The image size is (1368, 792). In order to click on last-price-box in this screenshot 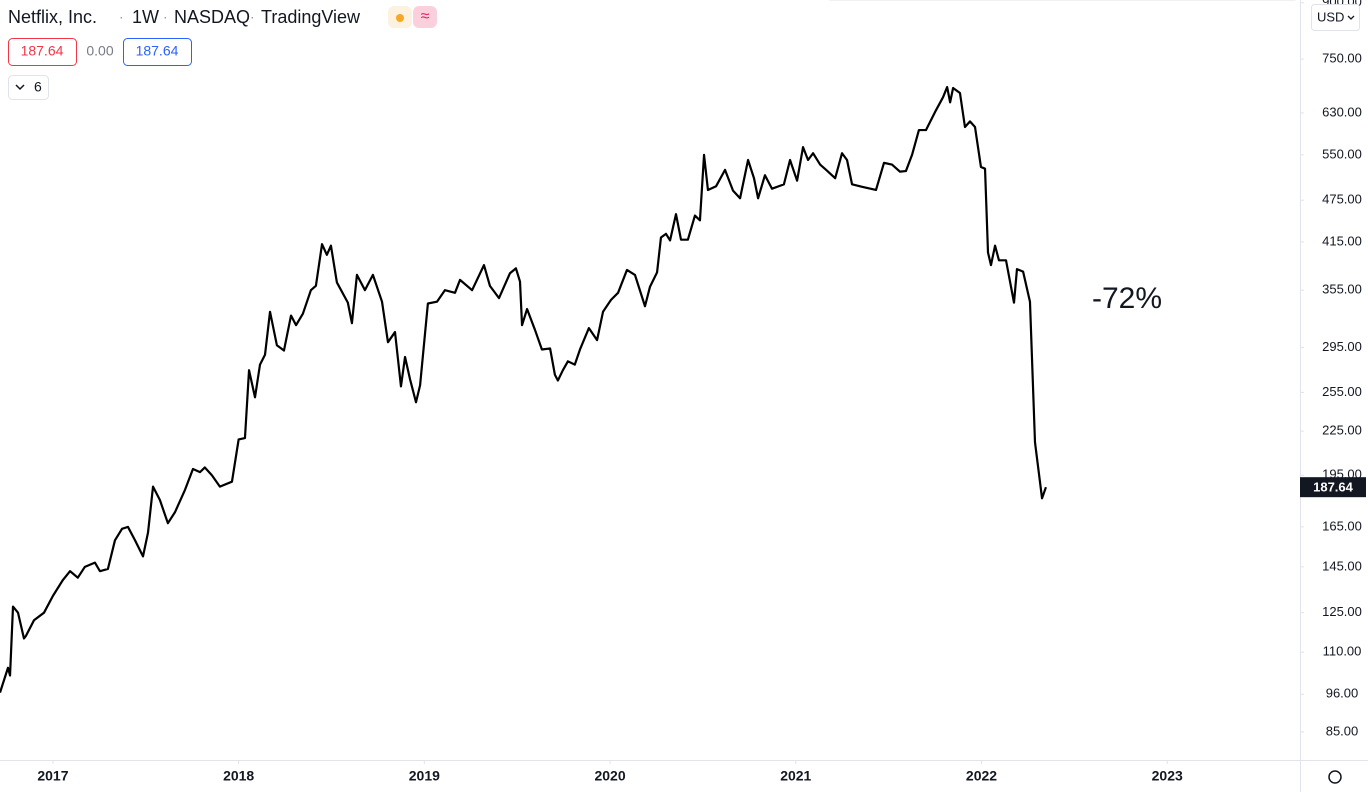, I will do `click(1333, 487)`.